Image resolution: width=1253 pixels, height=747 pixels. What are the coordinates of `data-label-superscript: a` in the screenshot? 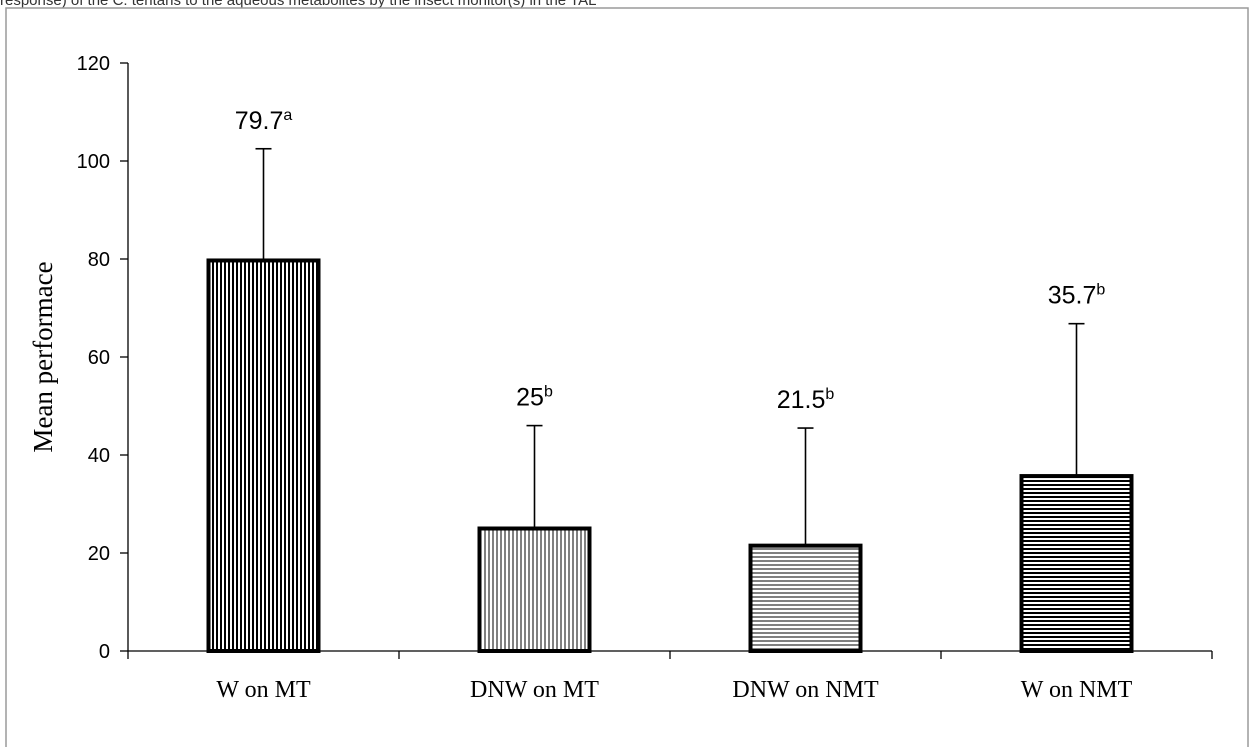 It's located at (287, 115).